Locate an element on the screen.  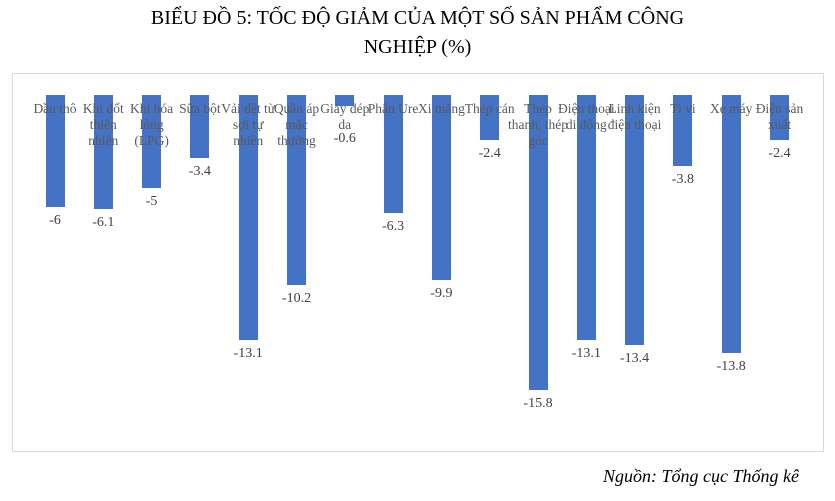
category-label: Xi măng is located at coordinates (441, 108).